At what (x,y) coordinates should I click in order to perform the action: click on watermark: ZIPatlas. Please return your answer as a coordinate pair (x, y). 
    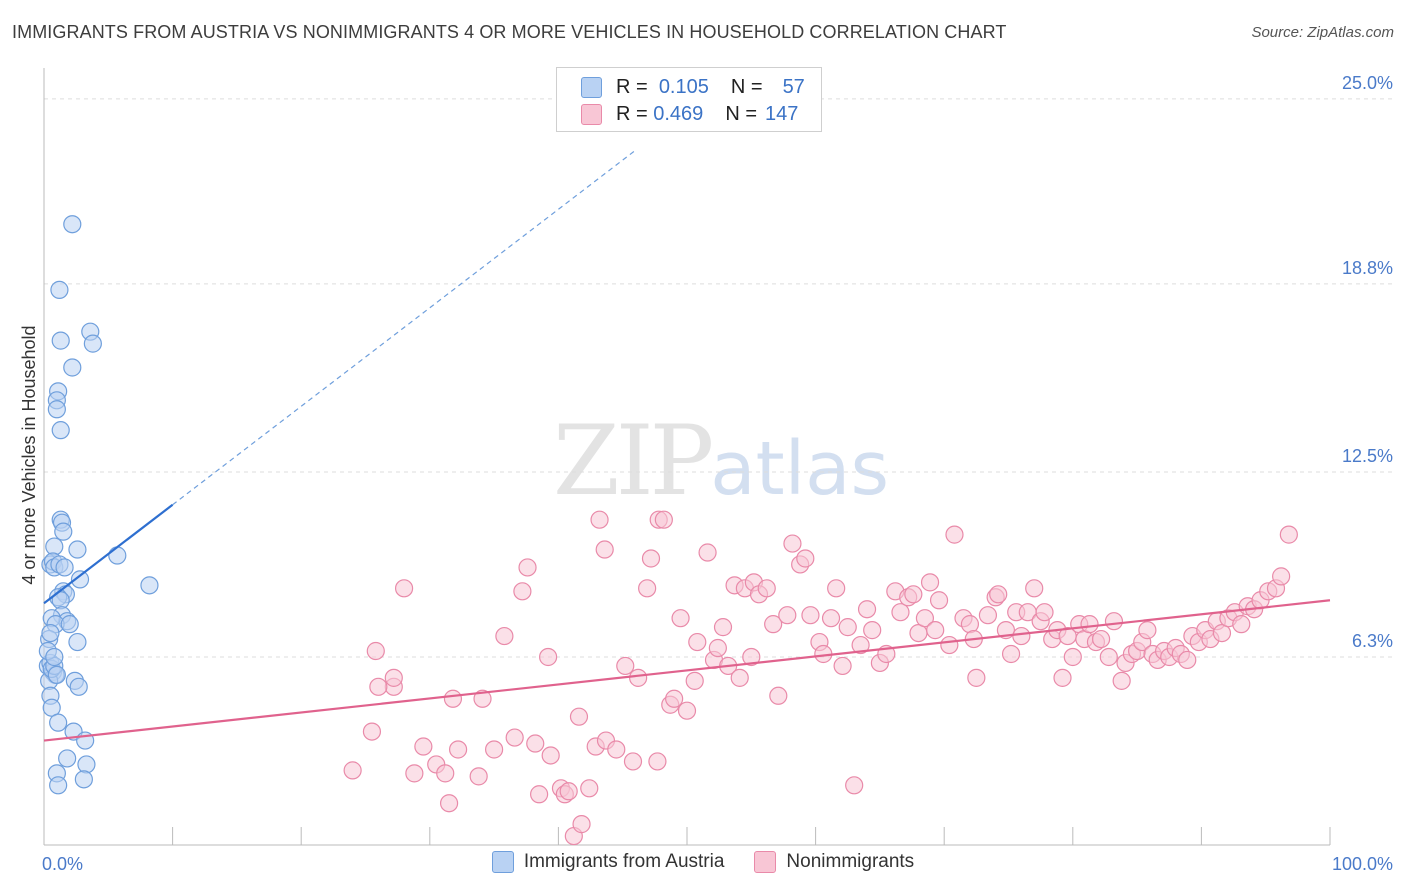
    Looking at the image, I should click on (721, 461).